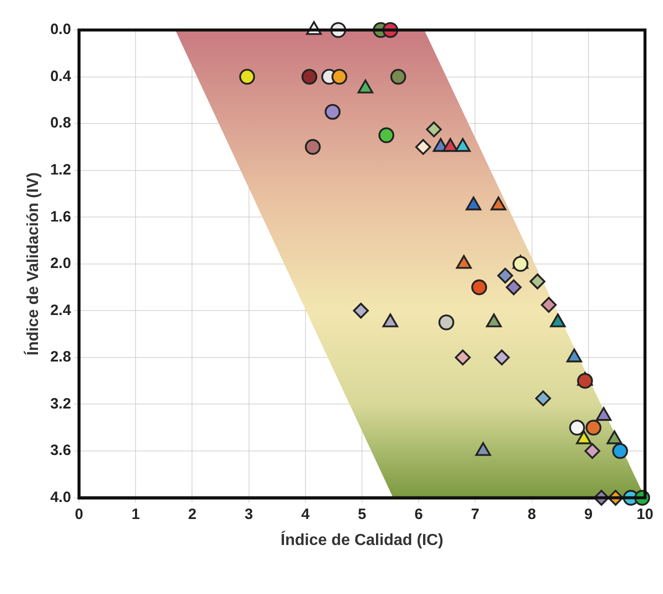  Describe the element at coordinates (61, 451) in the screenshot. I see `y-tick-label: 3.6` at that location.